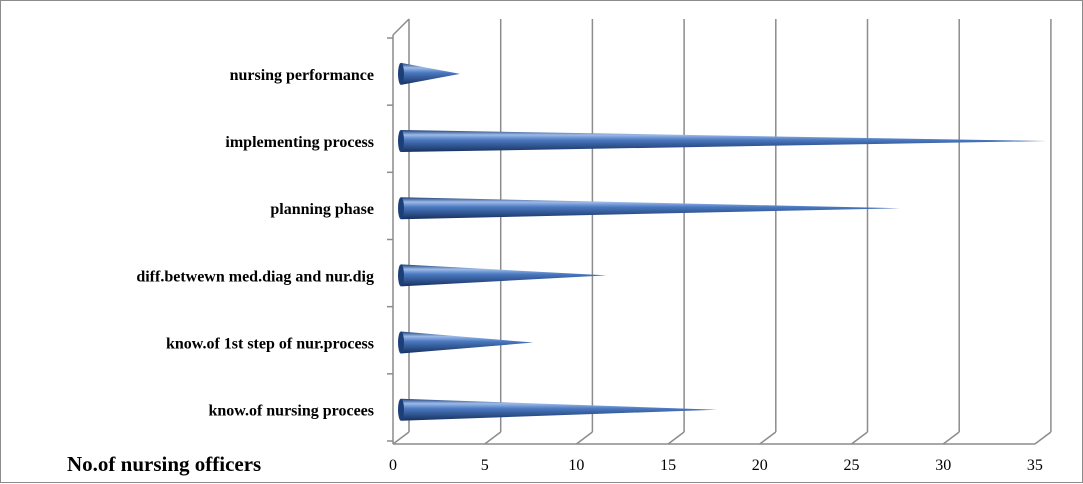 The height and width of the screenshot is (484, 1083). Describe the element at coordinates (299, 142) in the screenshot. I see `y-category-label-5: implementing process` at that location.